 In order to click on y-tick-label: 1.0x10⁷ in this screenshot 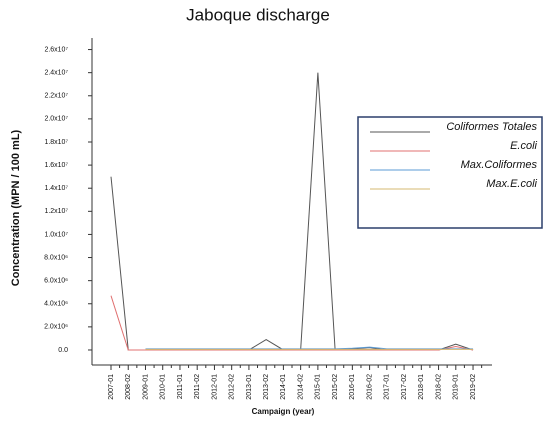, I will do `click(56, 234)`.